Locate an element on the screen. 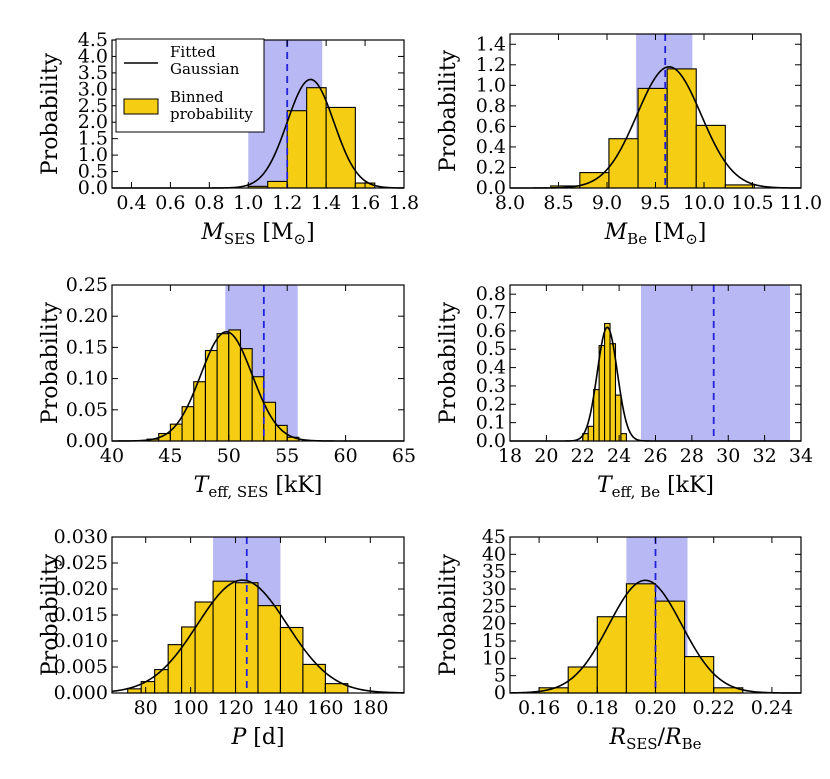  x-axis-label: P [d] is located at coordinates (257, 737).